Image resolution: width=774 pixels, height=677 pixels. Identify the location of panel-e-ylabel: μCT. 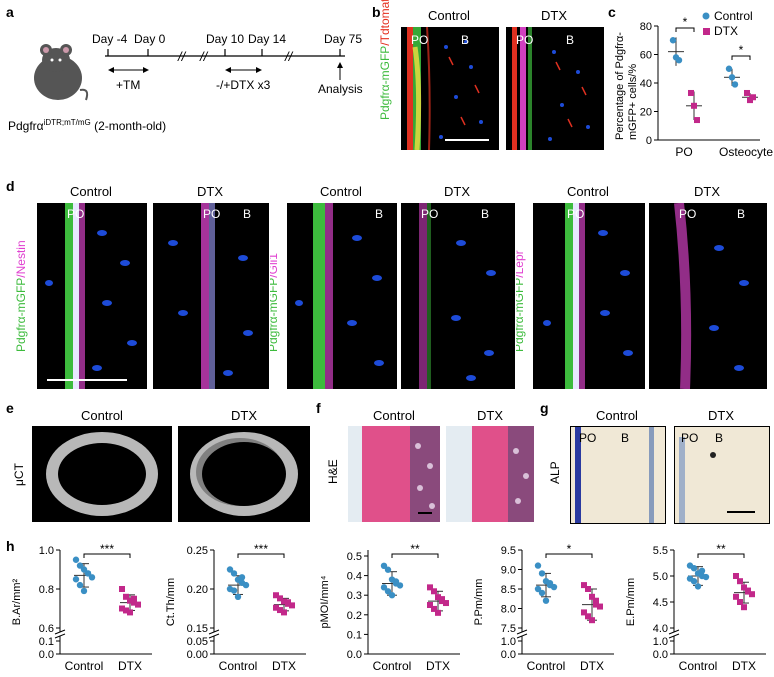
(19, 474).